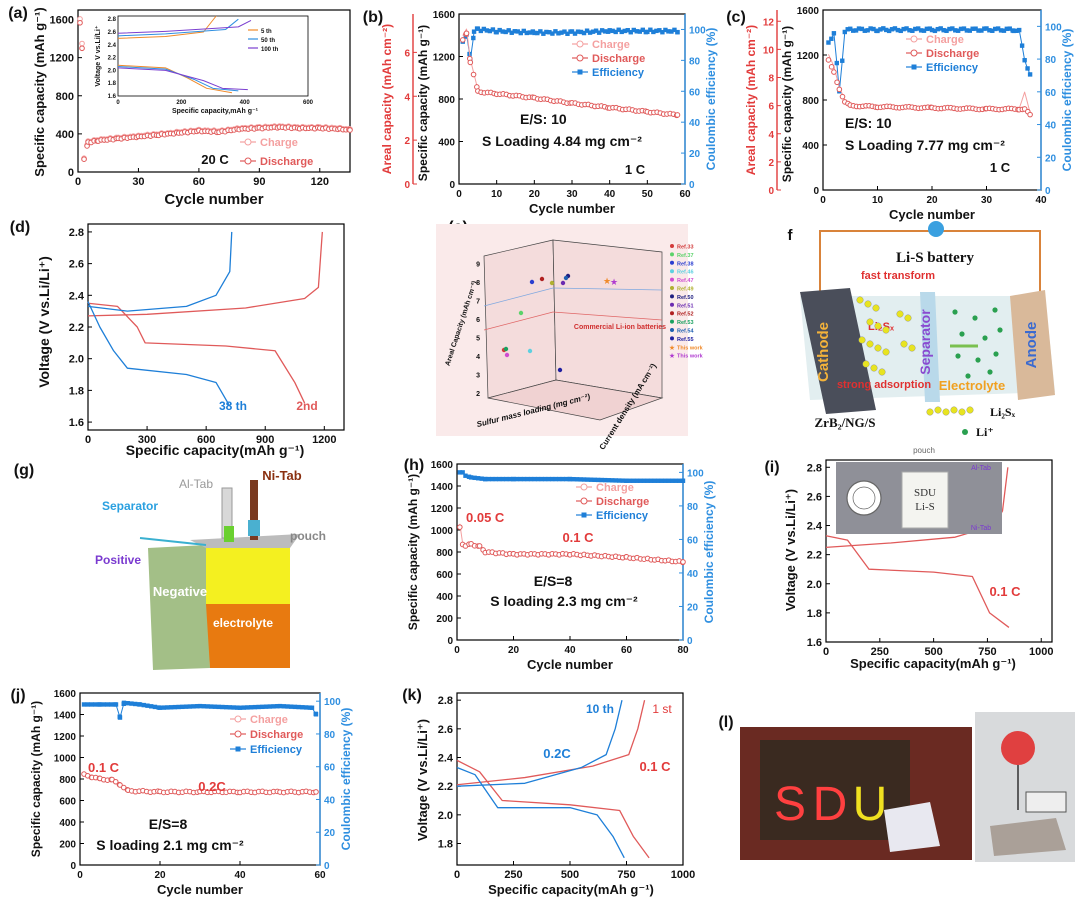 The width and height of the screenshot is (1080, 917). What do you see at coordinates (683, 875) in the screenshot?
I see `x-tick-label: 1000` at bounding box center [683, 875].